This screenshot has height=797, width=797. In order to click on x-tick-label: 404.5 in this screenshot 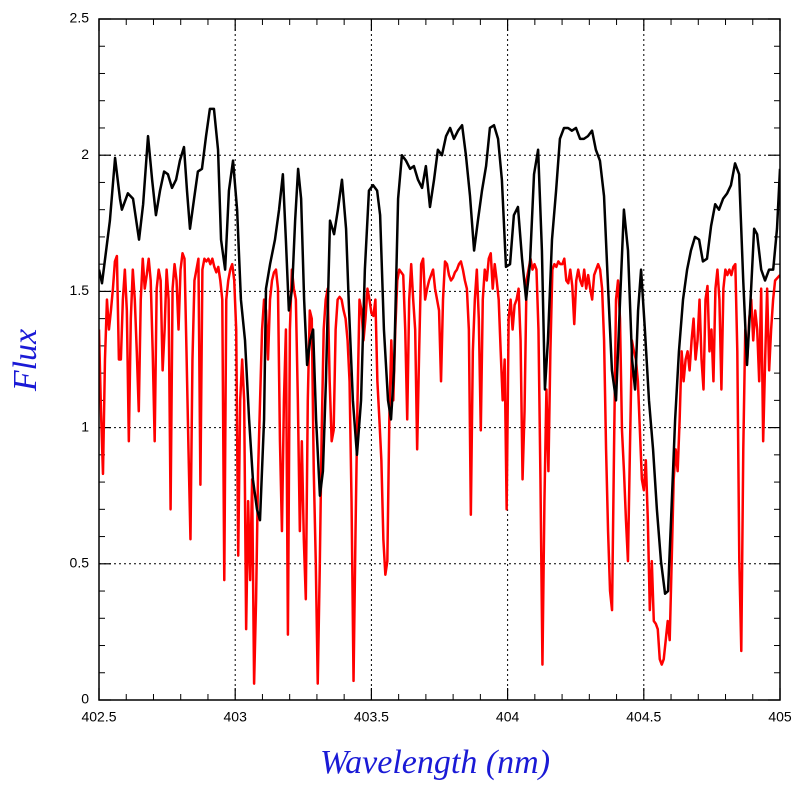, I will do `click(643, 717)`.